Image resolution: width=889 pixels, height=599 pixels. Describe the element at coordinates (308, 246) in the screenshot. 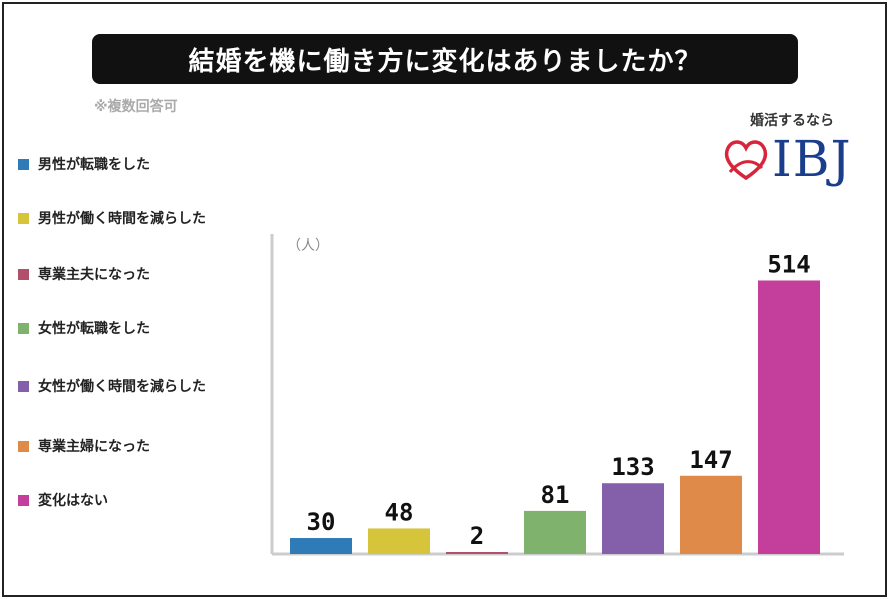

I see `y-axis-unit-label: （人）` at that location.